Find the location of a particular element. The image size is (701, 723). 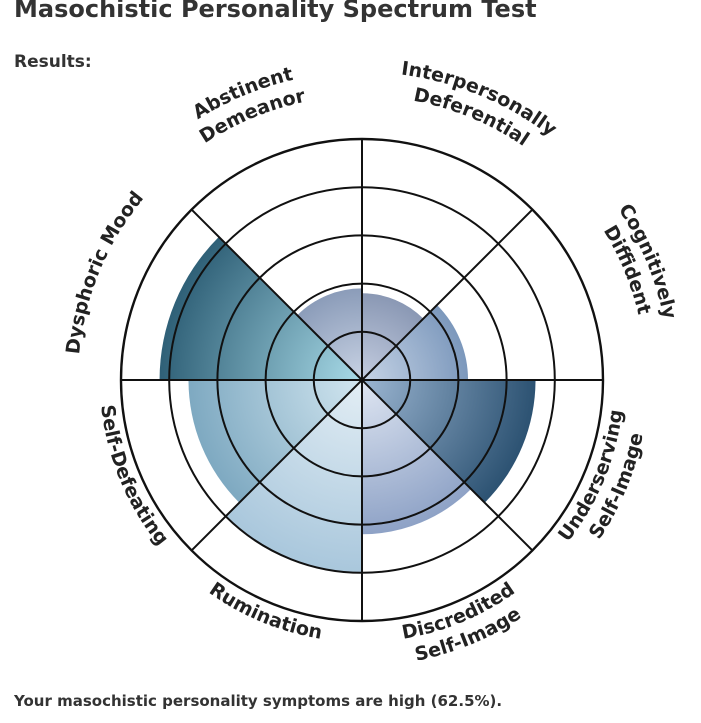

page-title: Masochistic Personality Spectrum Test is located at coordinates (275, 11).